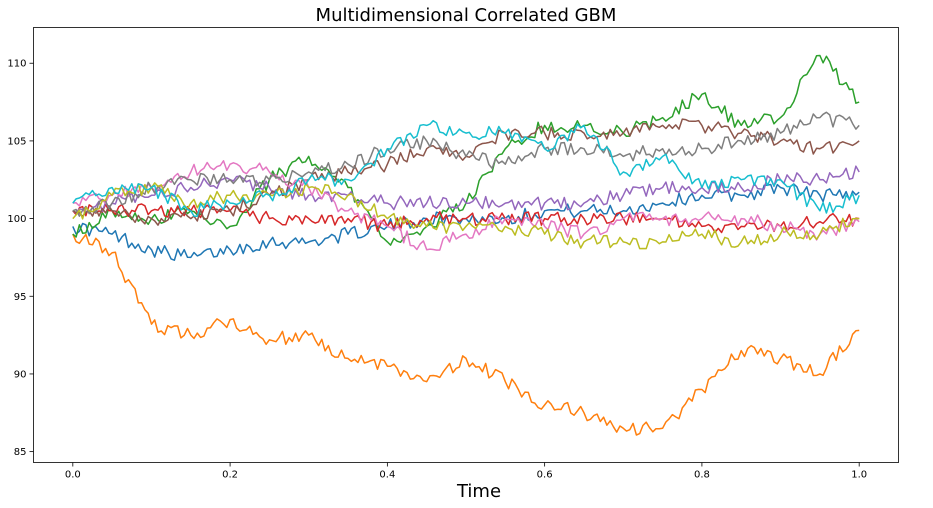 This screenshot has width=933, height=508. I want to click on y-tick-label: 110, so click(16, 64).